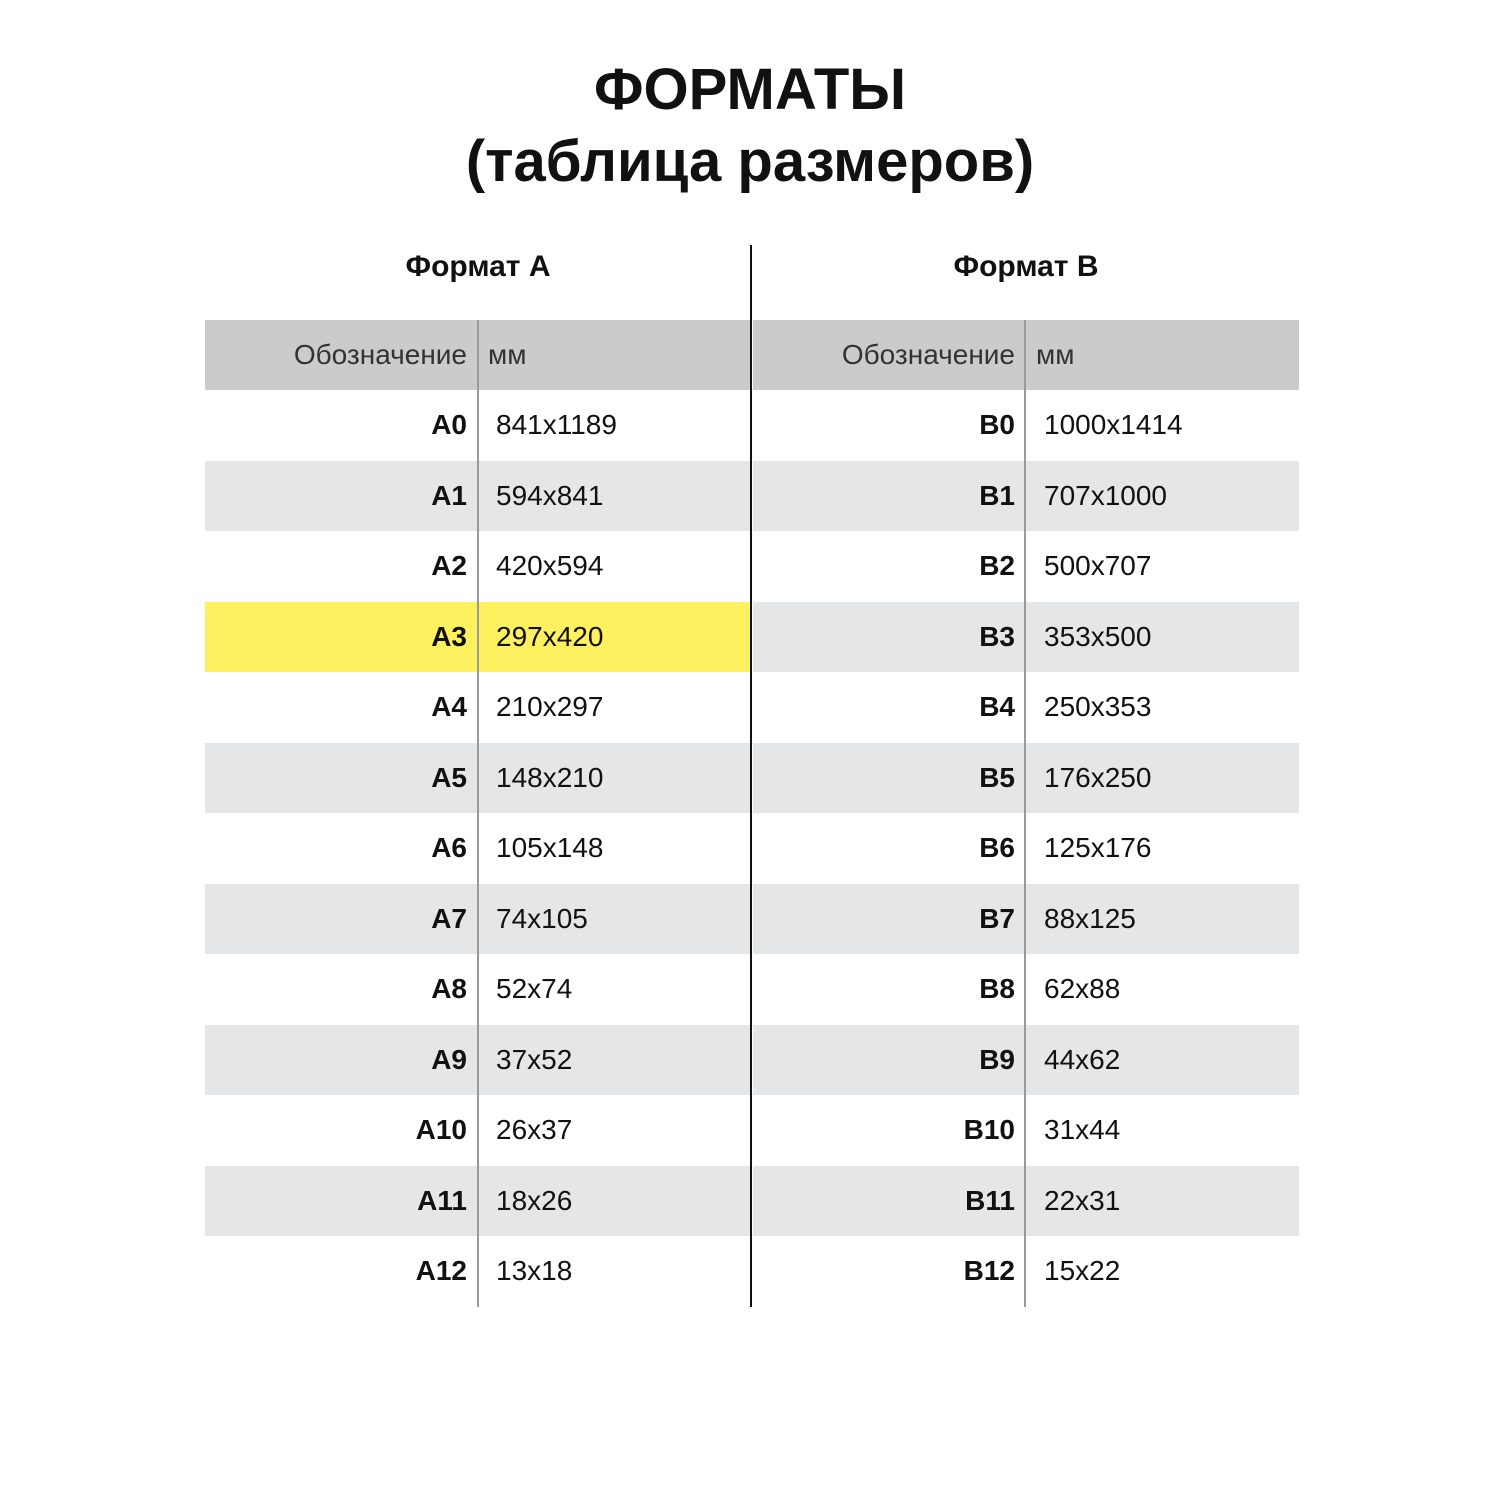 This screenshot has height=1500, width=1500. Describe the element at coordinates (997, 706) in the screenshot. I see `format-code: B4` at that location.